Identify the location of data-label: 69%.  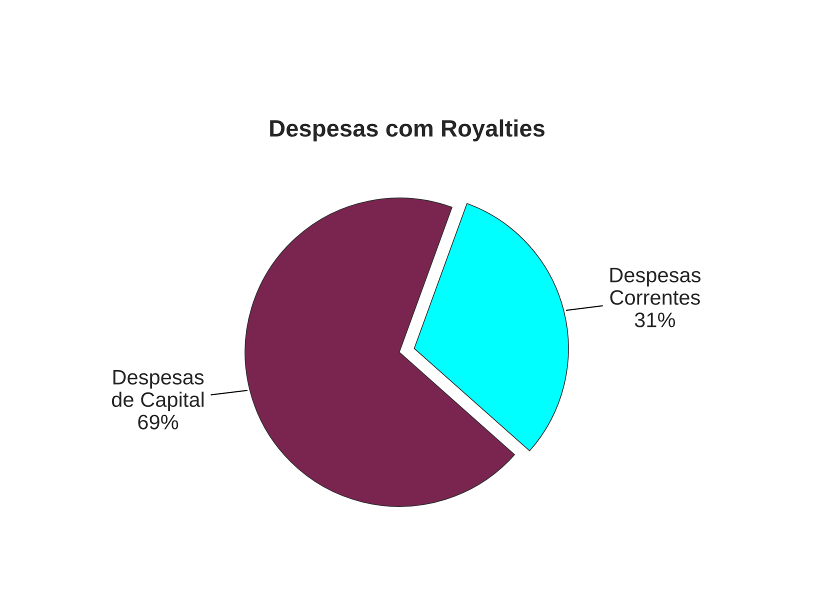
(158, 422).